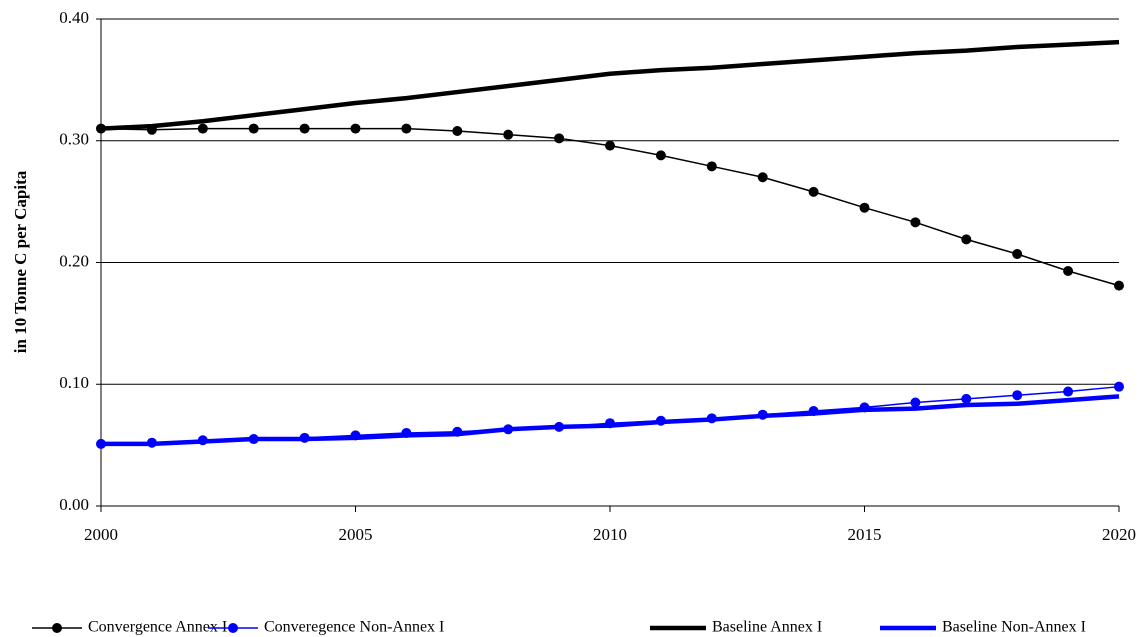 Image resolution: width=1145 pixels, height=637 pixels. What do you see at coordinates (74, 17) in the screenshot?
I see `y-tick-label: 0.40` at bounding box center [74, 17].